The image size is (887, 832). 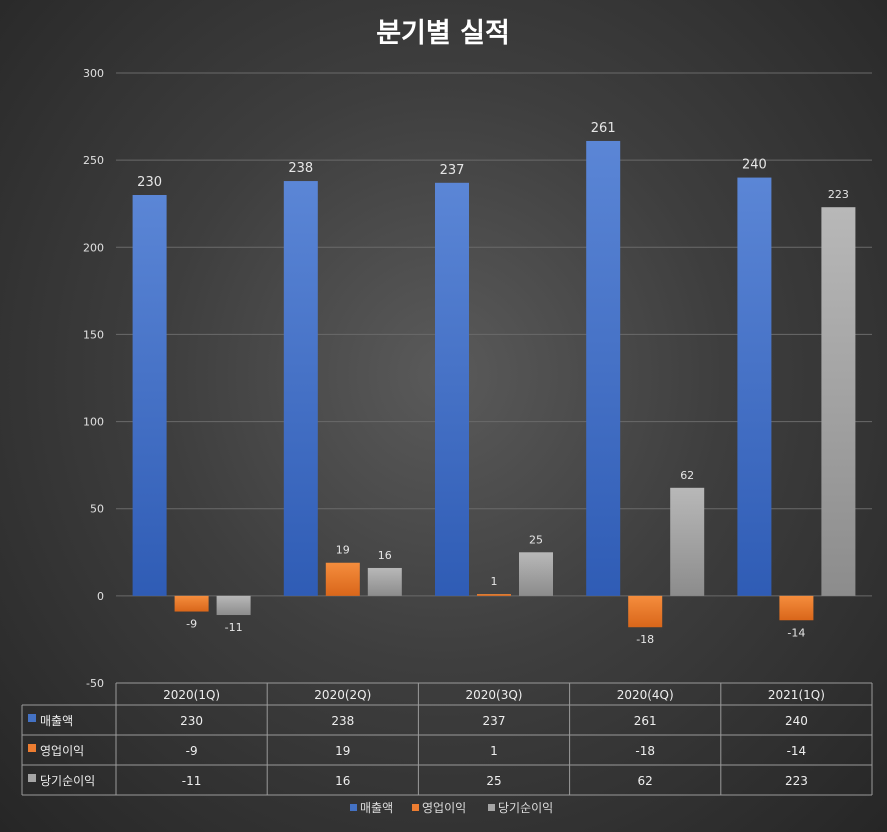 I want to click on x-tick-label: 2021(1Q), so click(x=796, y=695).